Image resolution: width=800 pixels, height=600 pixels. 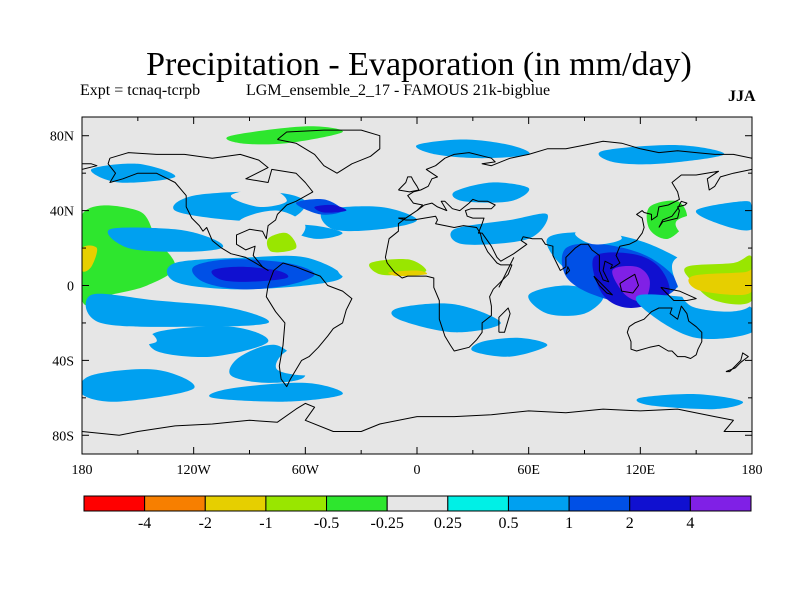 What do you see at coordinates (398, 90) in the screenshot?
I see `ensemble-label: LGM_ensemble_2_17 - FAMOUS 21k-bigblue` at bounding box center [398, 90].